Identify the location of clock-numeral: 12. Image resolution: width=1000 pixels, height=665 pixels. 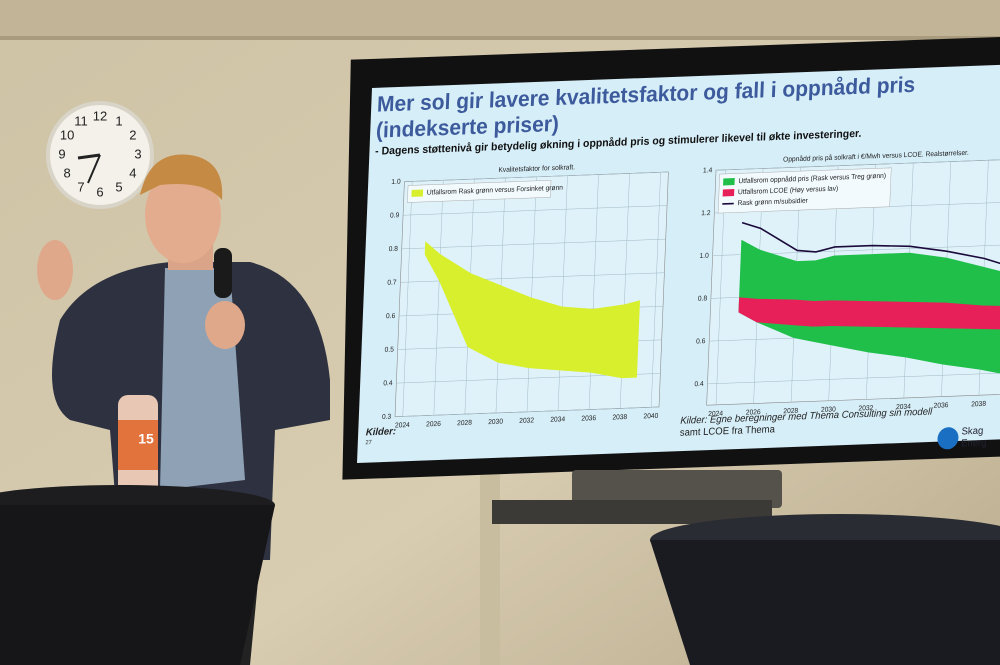
(100, 115).